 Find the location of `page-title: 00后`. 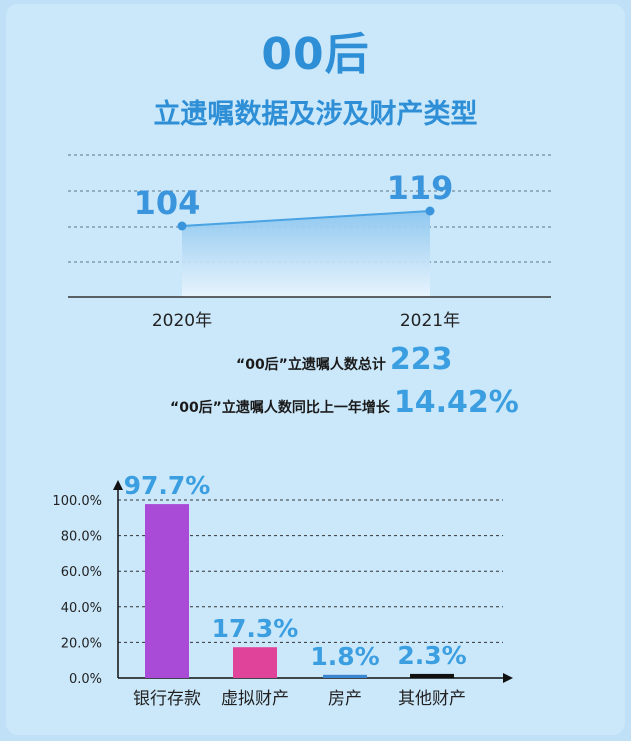

page-title: 00后 is located at coordinates (315, 54).